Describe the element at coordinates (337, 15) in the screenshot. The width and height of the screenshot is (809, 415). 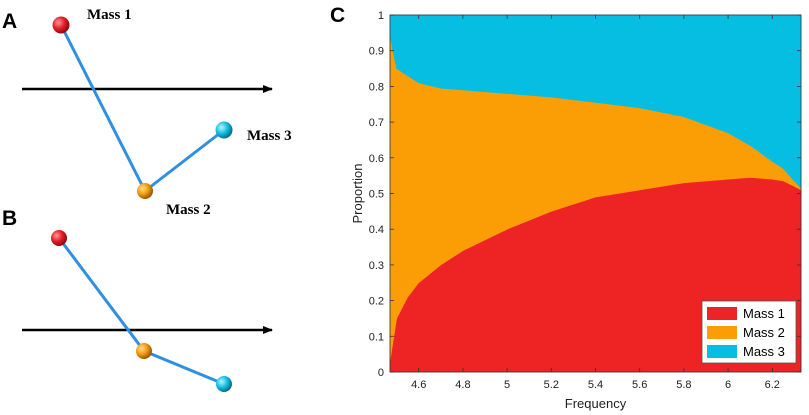
I see `panel-c-letter: C` at that location.